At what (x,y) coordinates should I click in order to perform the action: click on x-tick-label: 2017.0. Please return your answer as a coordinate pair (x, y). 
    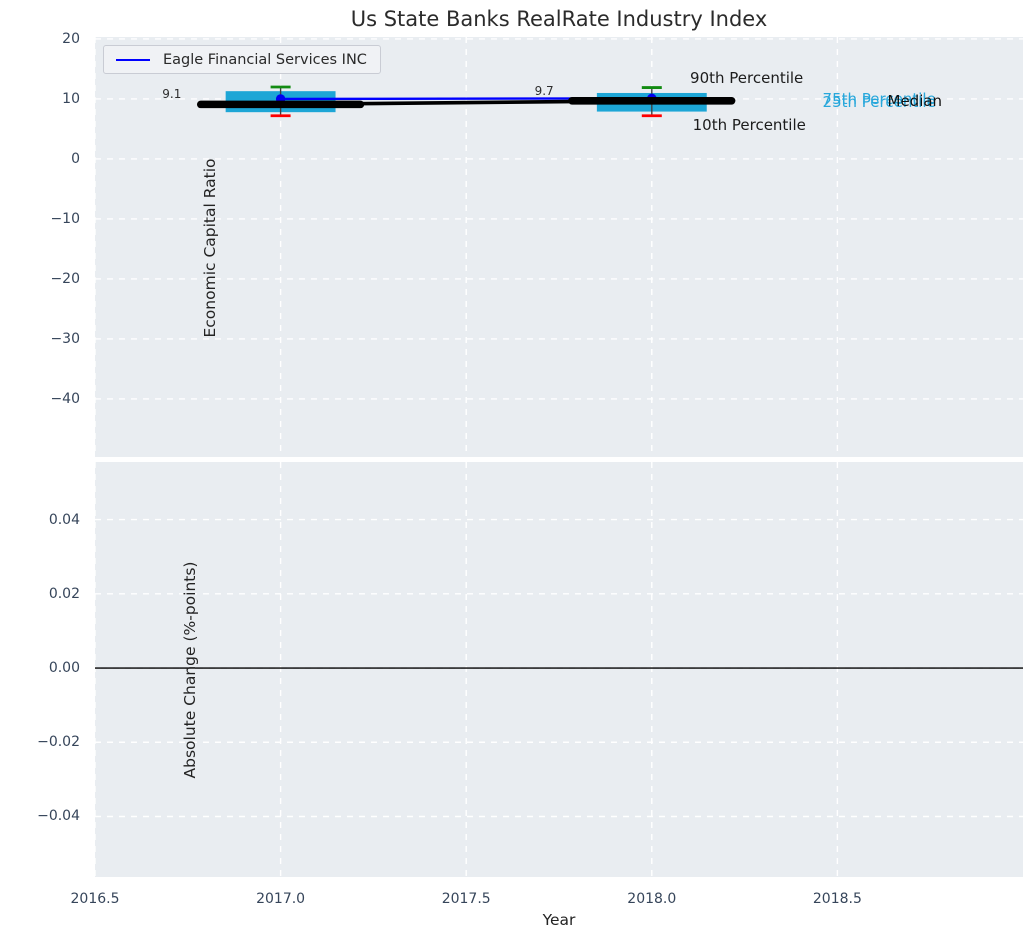
    Looking at the image, I should click on (281, 899).